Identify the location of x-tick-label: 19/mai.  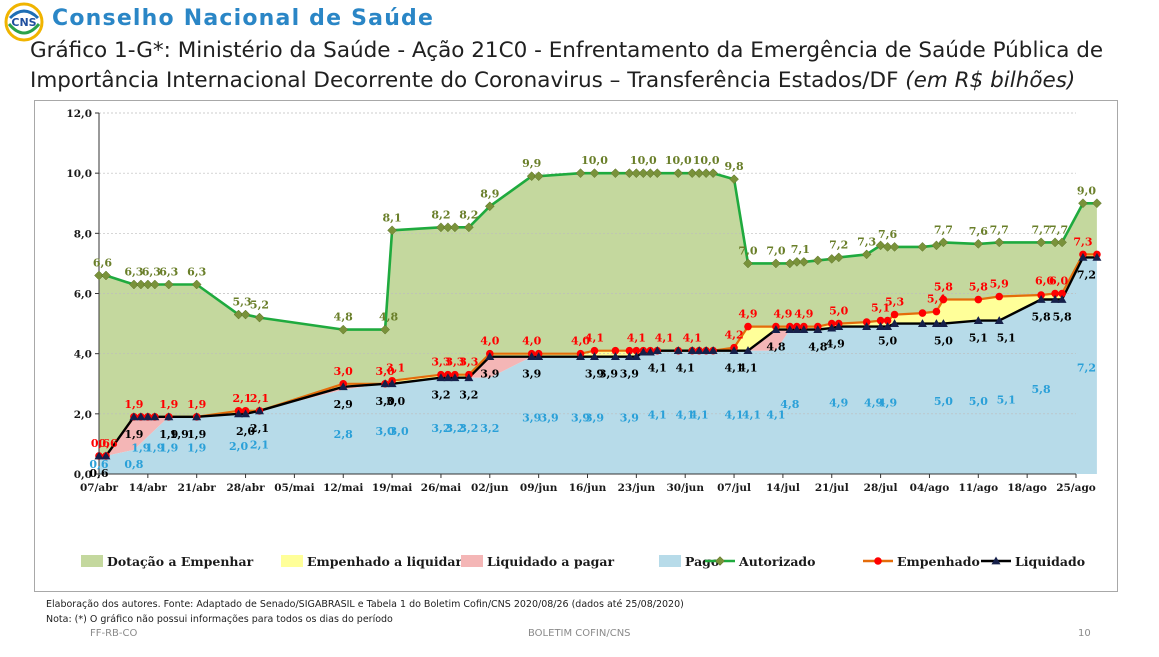
(392, 488).